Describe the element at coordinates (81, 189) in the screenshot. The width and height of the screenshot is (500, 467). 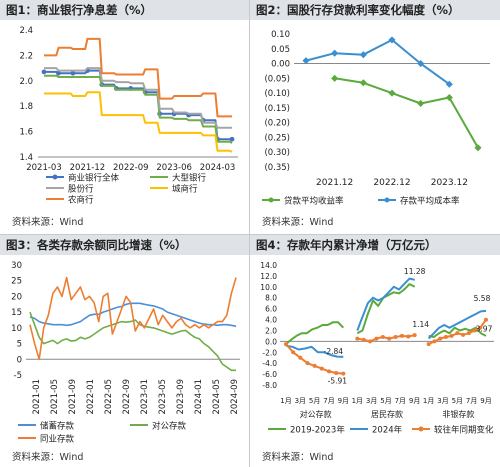
I see `legend-item-label: 股份行` at that location.